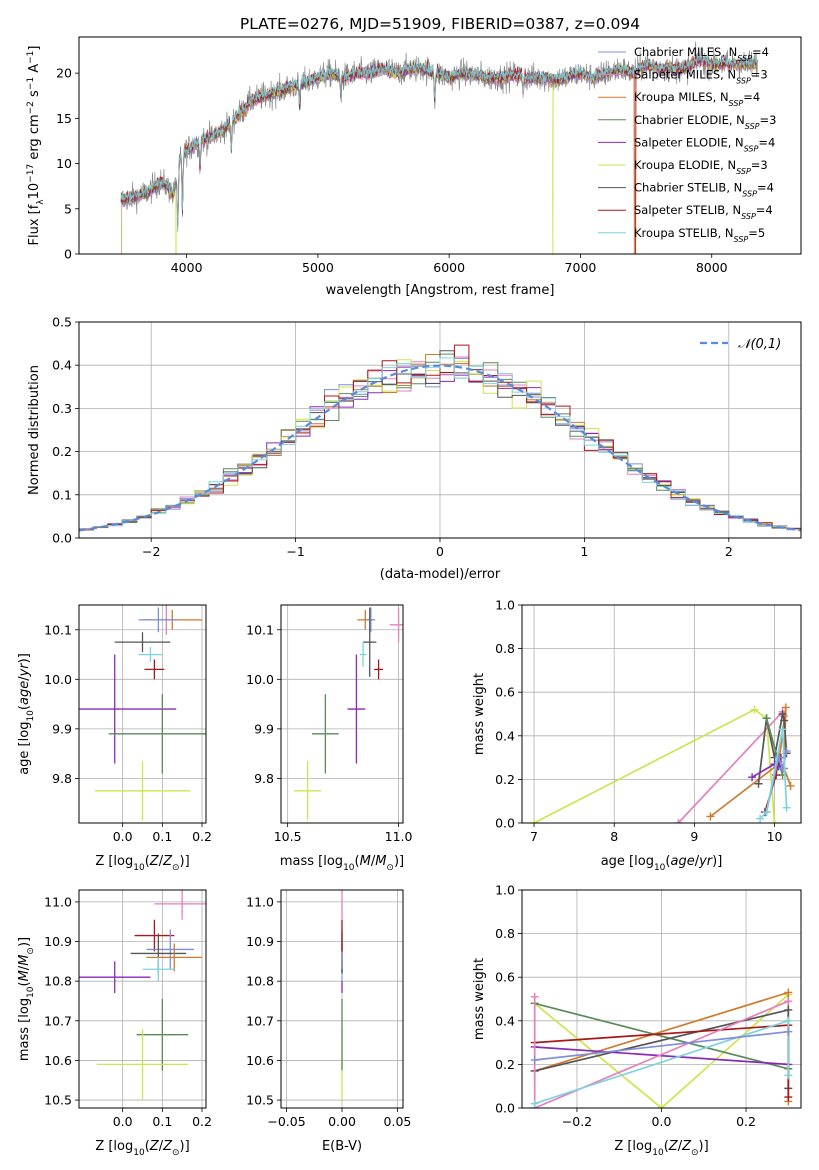 The image size is (819, 1170). What do you see at coordinates (701, 54) in the screenshot?
I see `legend-entry: Chabrier MILES, NSSP=4` at bounding box center [701, 54].